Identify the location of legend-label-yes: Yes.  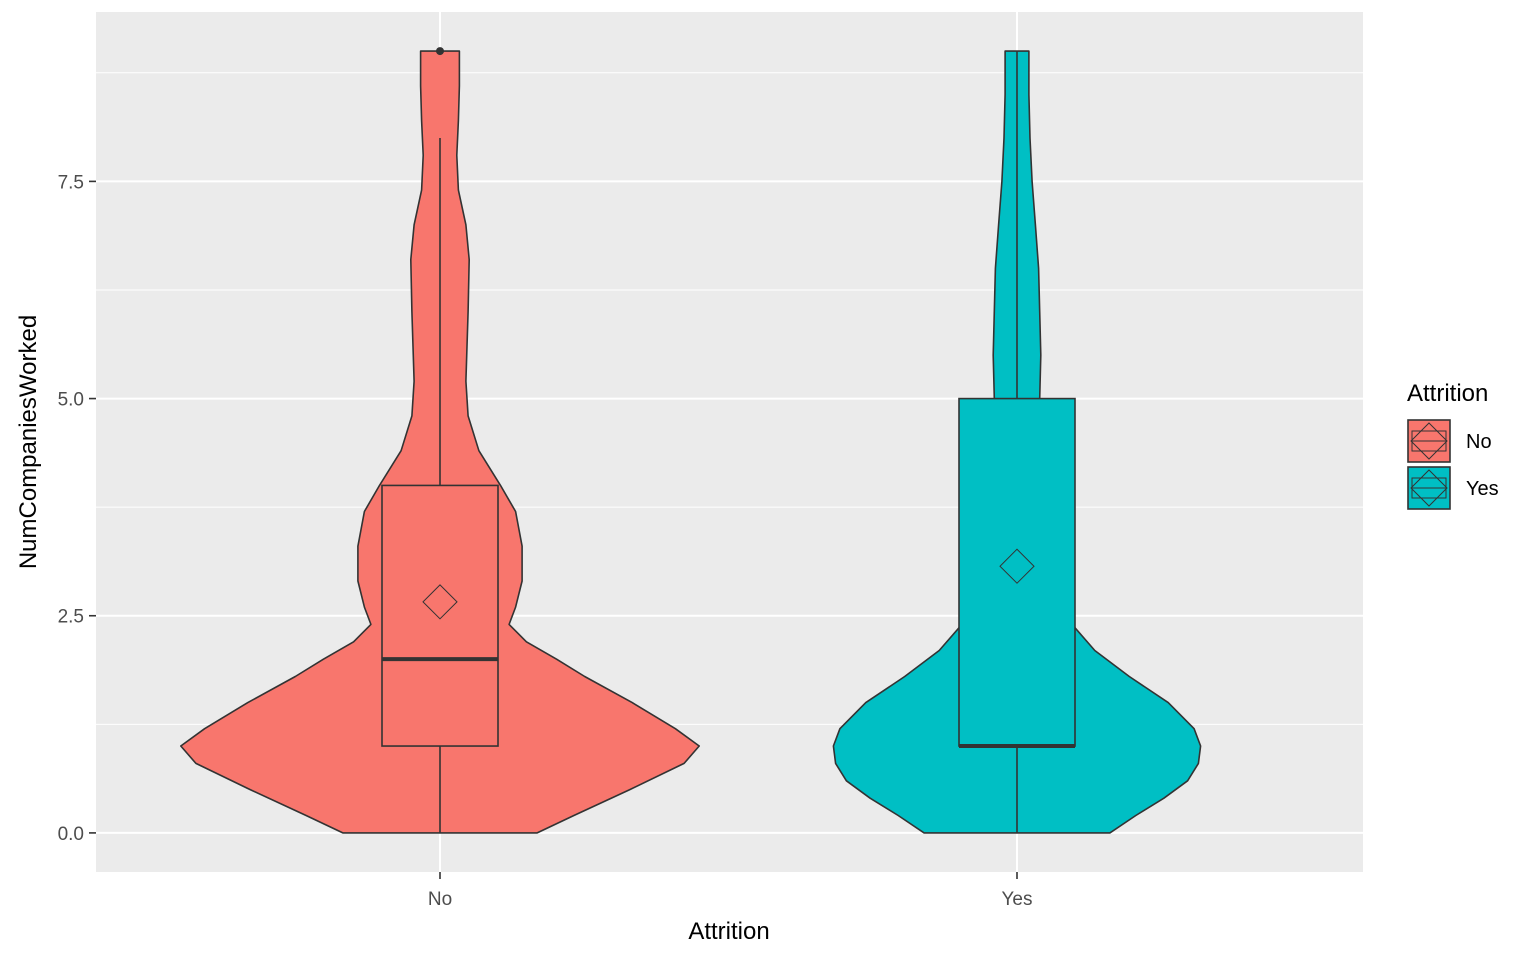
(1482, 489).